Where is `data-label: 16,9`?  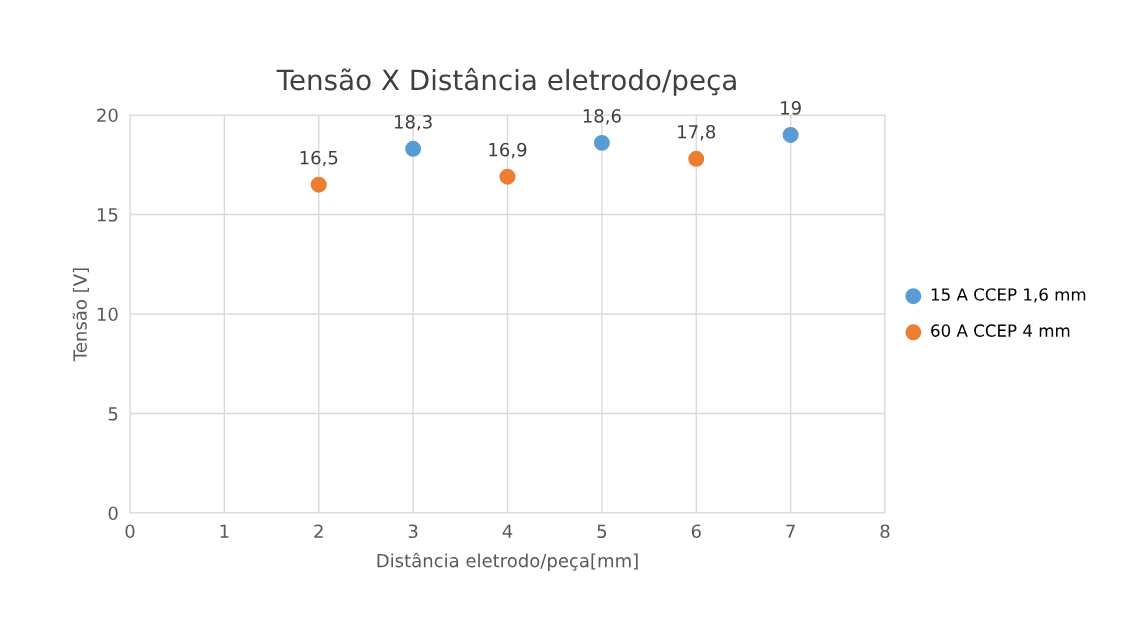 data-label: 16,9 is located at coordinates (508, 150).